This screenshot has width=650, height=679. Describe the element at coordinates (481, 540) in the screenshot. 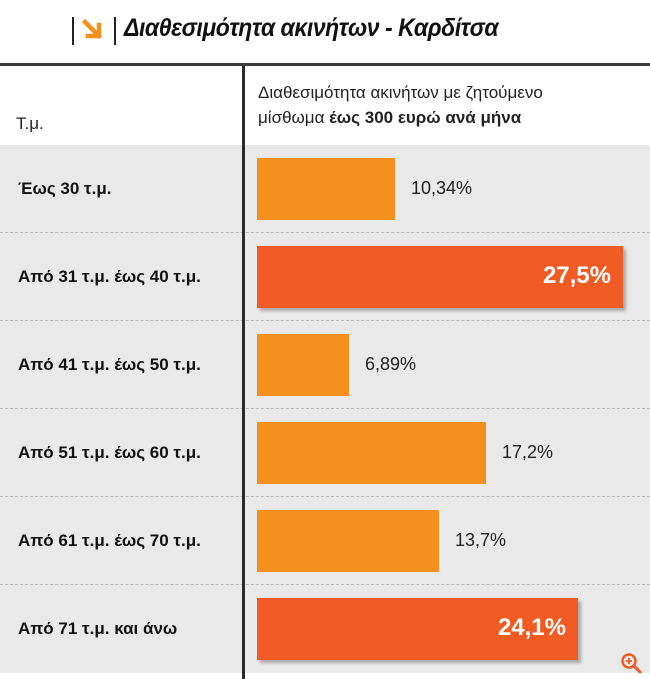

I see `data-label: 13,7%` at that location.